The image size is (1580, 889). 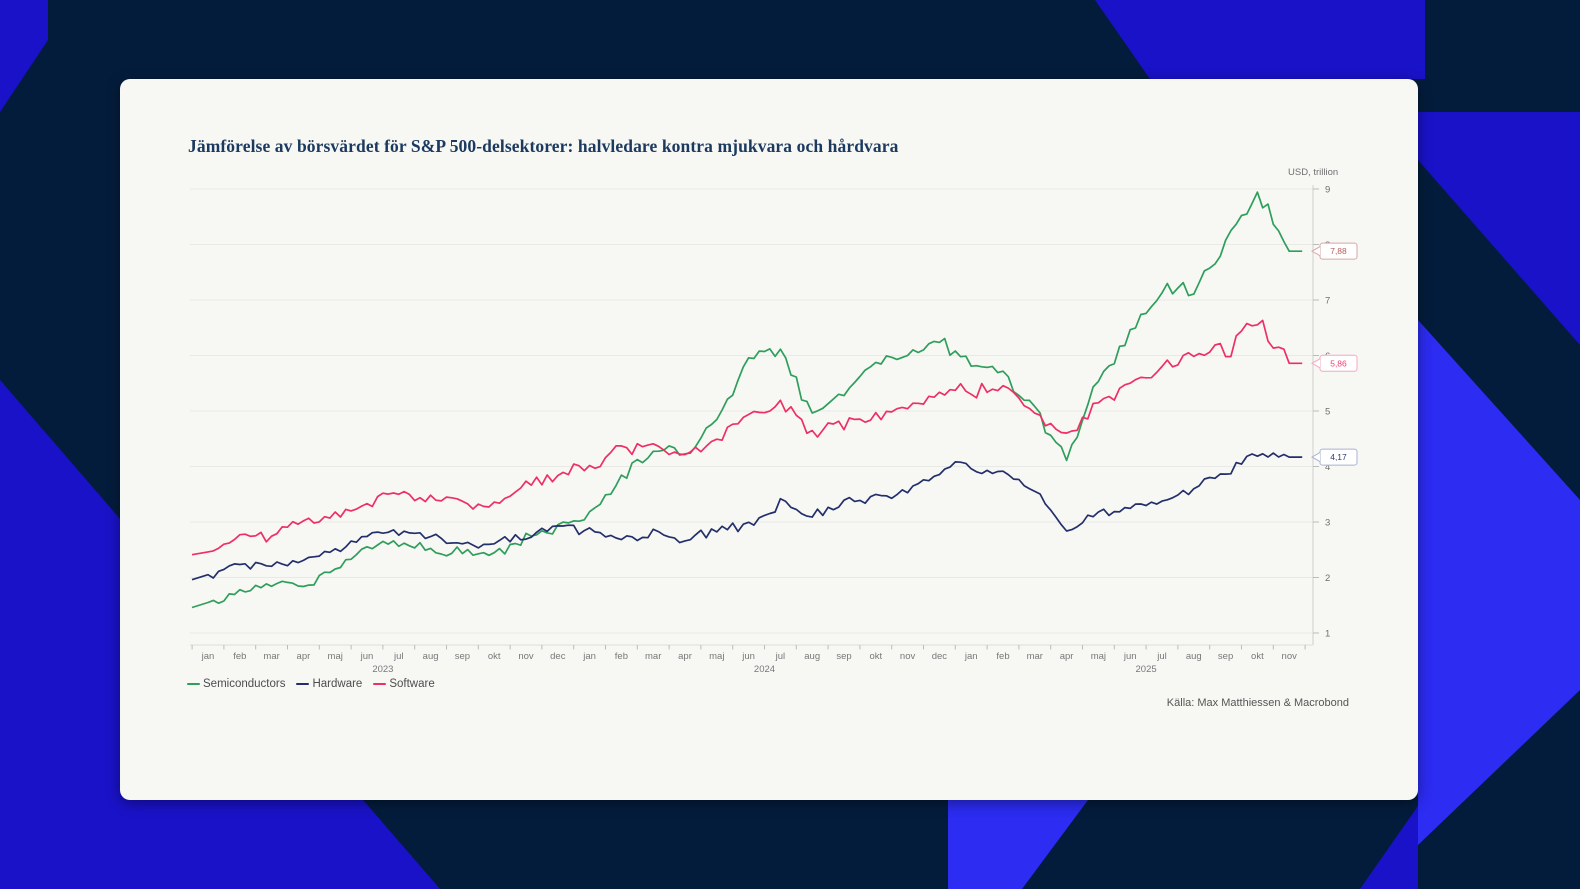 What do you see at coordinates (1327, 578) in the screenshot?
I see `svg-text: 2` at bounding box center [1327, 578].